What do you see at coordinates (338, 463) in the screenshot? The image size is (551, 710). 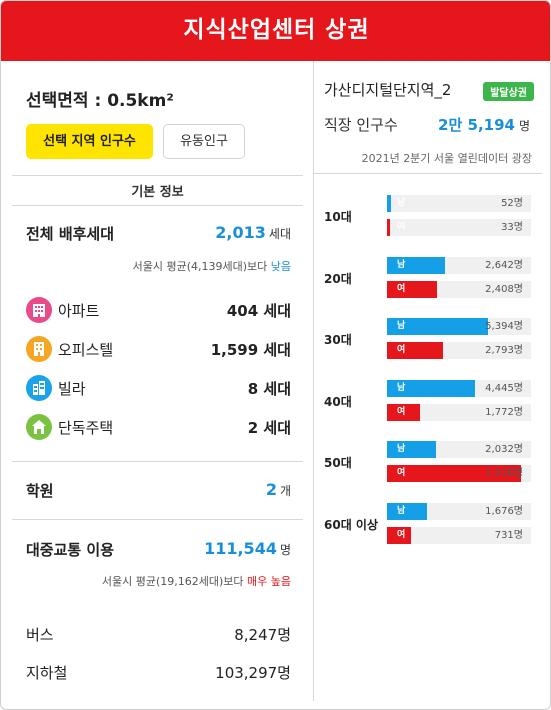 I see `age-group-label: 50대` at bounding box center [338, 463].